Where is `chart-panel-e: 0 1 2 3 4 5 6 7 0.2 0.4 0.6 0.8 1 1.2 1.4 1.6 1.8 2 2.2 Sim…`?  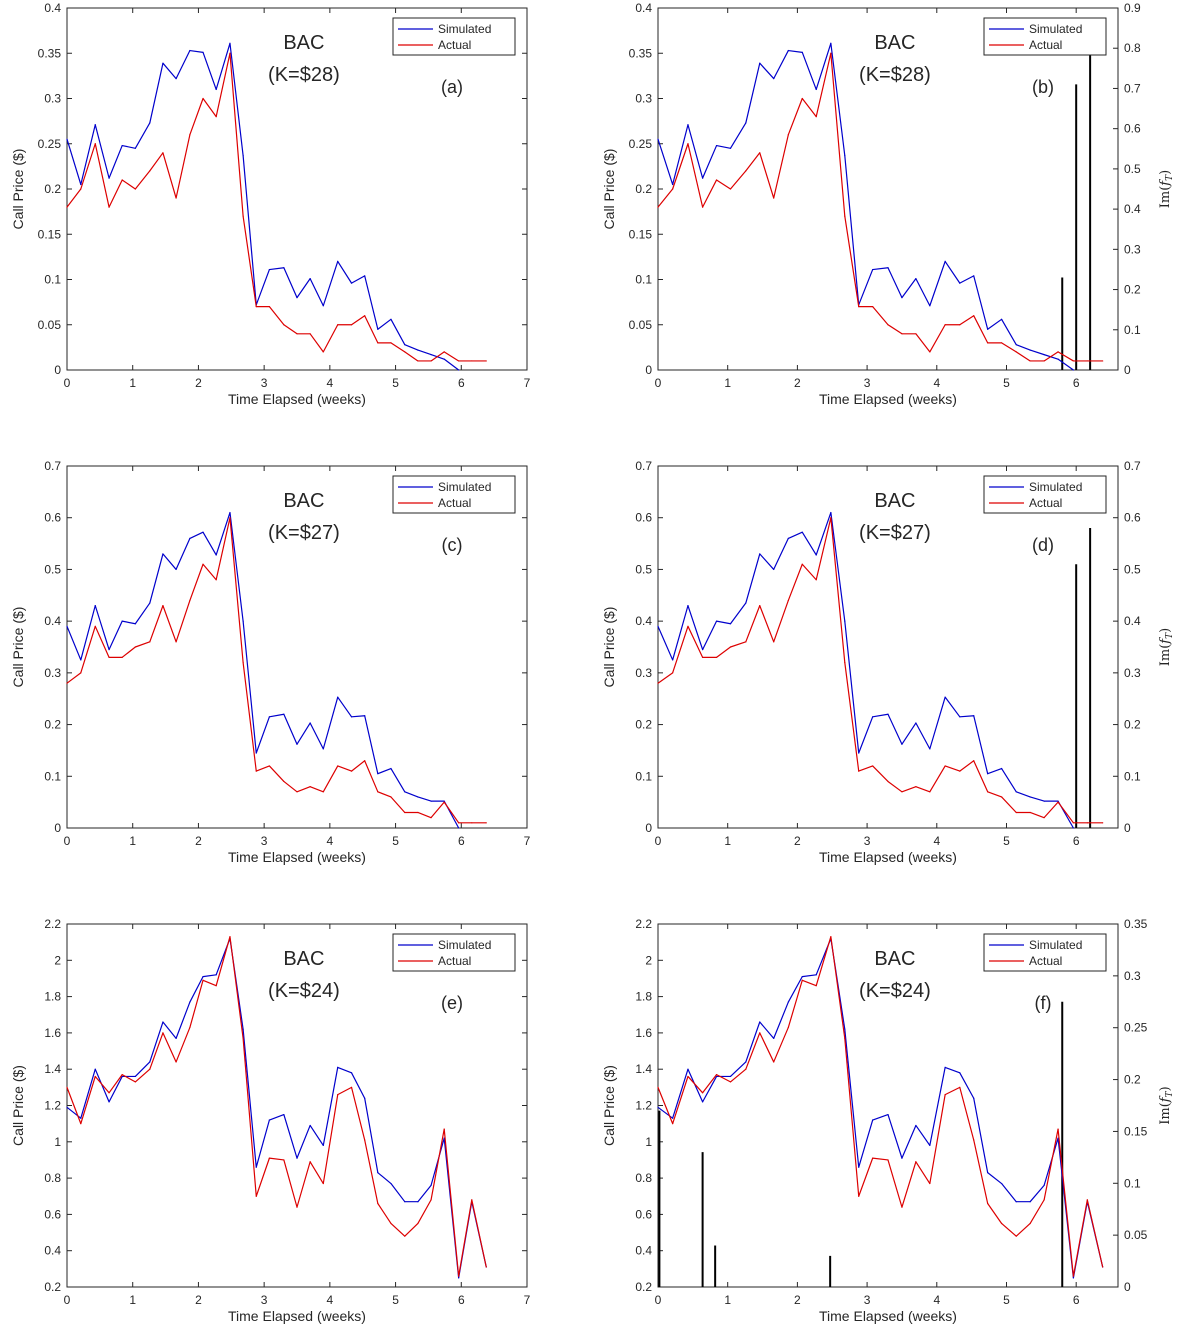
chart-panel-e: 0 1 2 3 4 5 6 7 0.2 0.4 0.6 0.8 1 1.2 1.4 1.6 1.8 2 2.2 Sim… is located at coordinates (270, 1120).